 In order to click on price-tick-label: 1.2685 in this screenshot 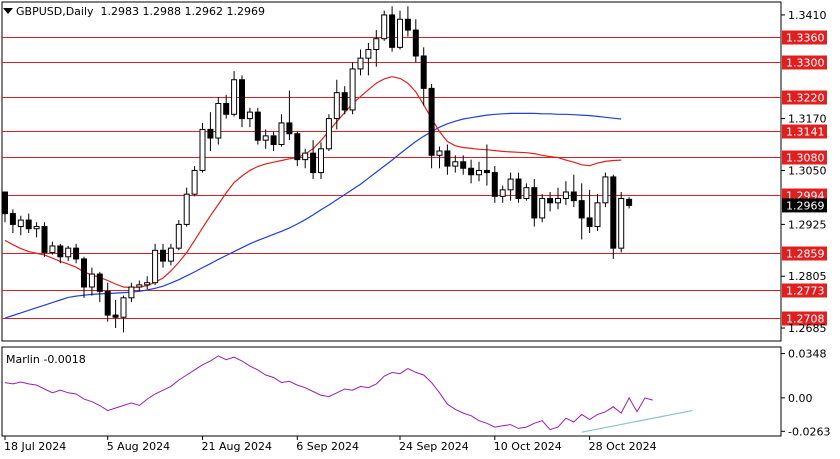, I will do `click(807, 328)`.